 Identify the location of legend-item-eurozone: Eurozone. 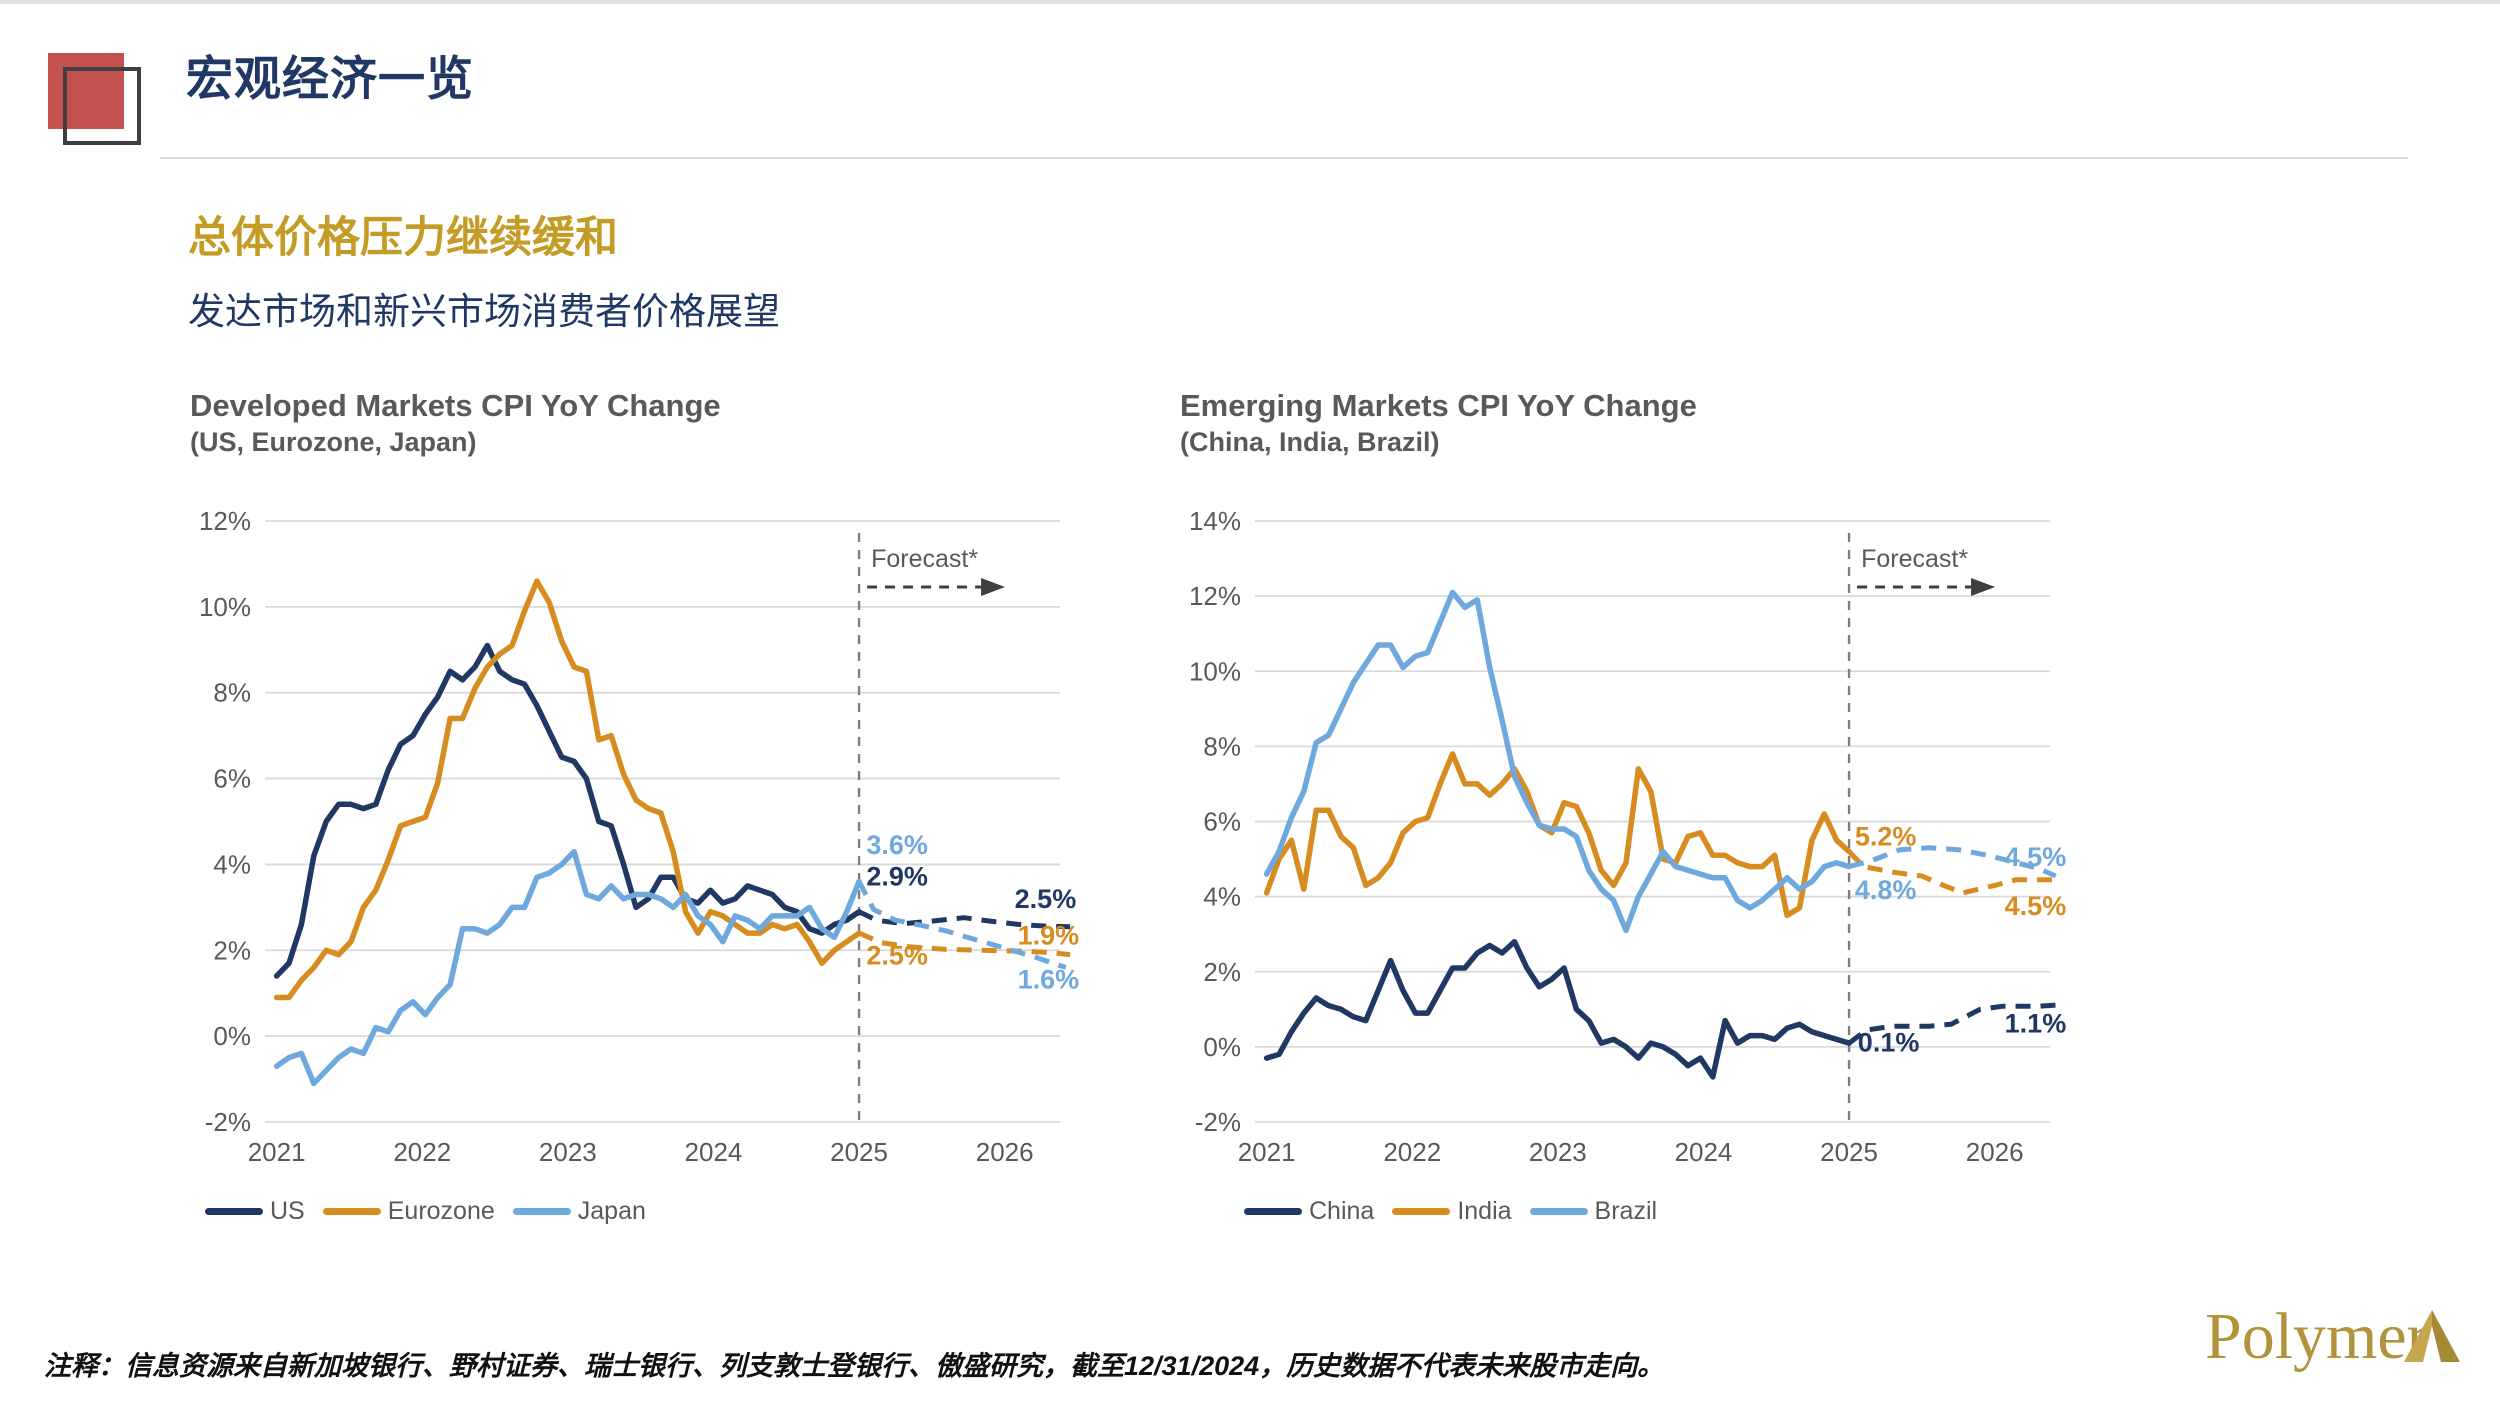
(408, 1211).